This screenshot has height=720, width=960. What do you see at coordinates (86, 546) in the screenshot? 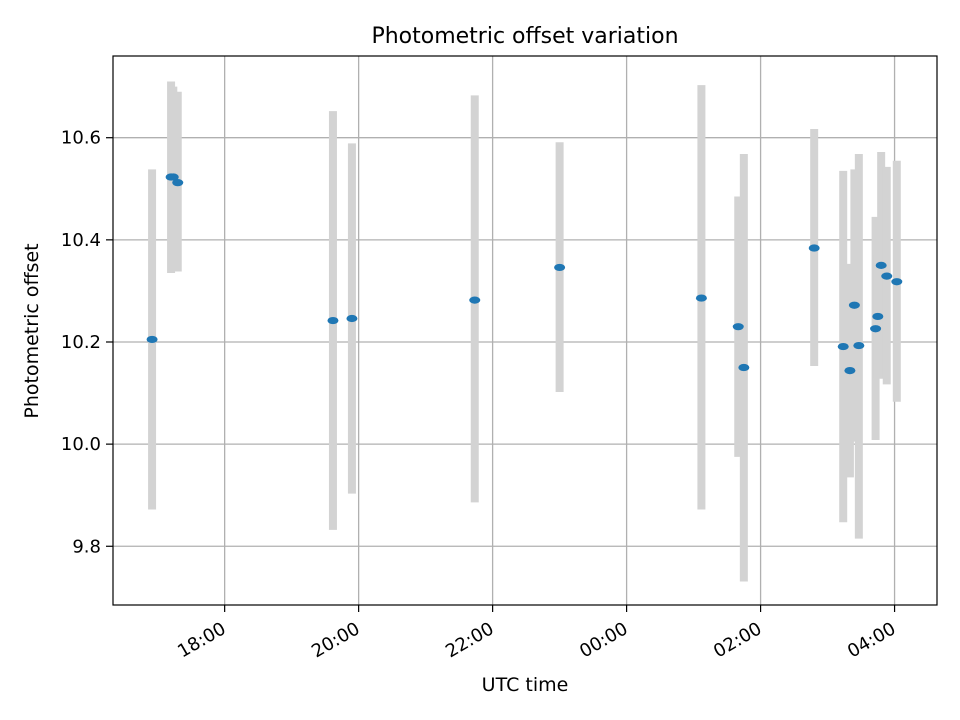
I see `y-tick-label: 9.8` at bounding box center [86, 546].